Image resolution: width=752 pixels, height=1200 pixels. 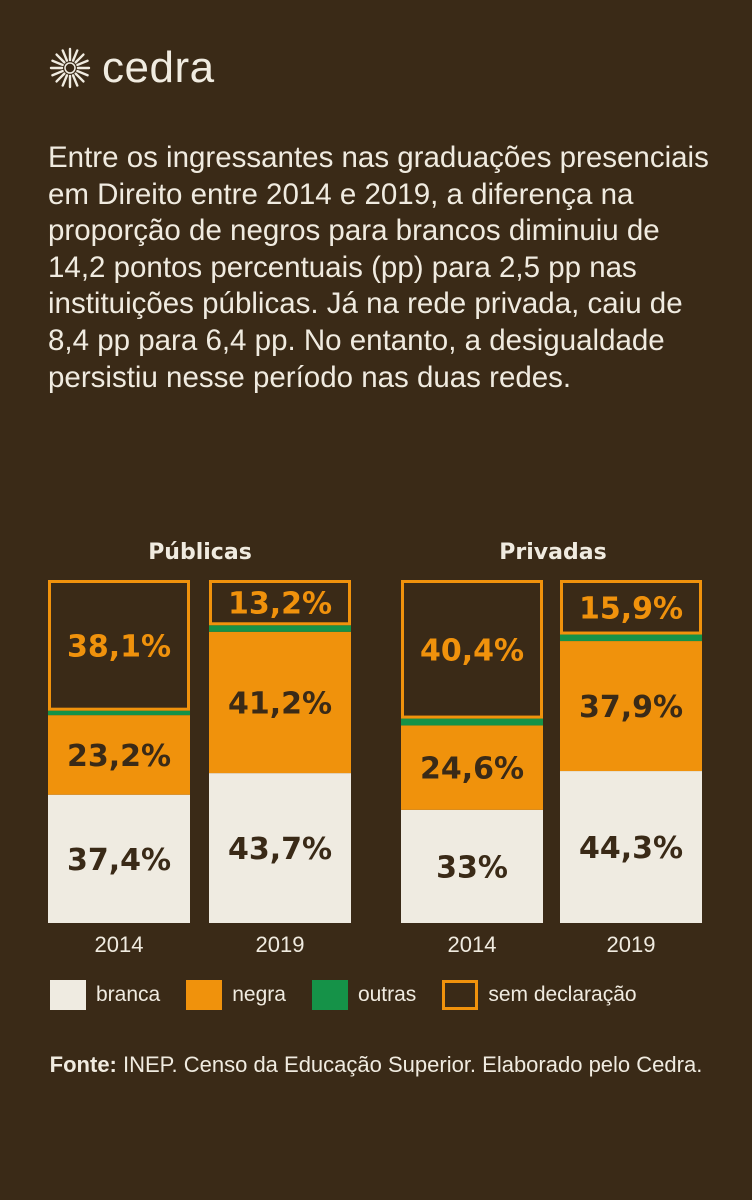 I want to click on data-label-branca-2014: 33%, so click(x=472, y=867).